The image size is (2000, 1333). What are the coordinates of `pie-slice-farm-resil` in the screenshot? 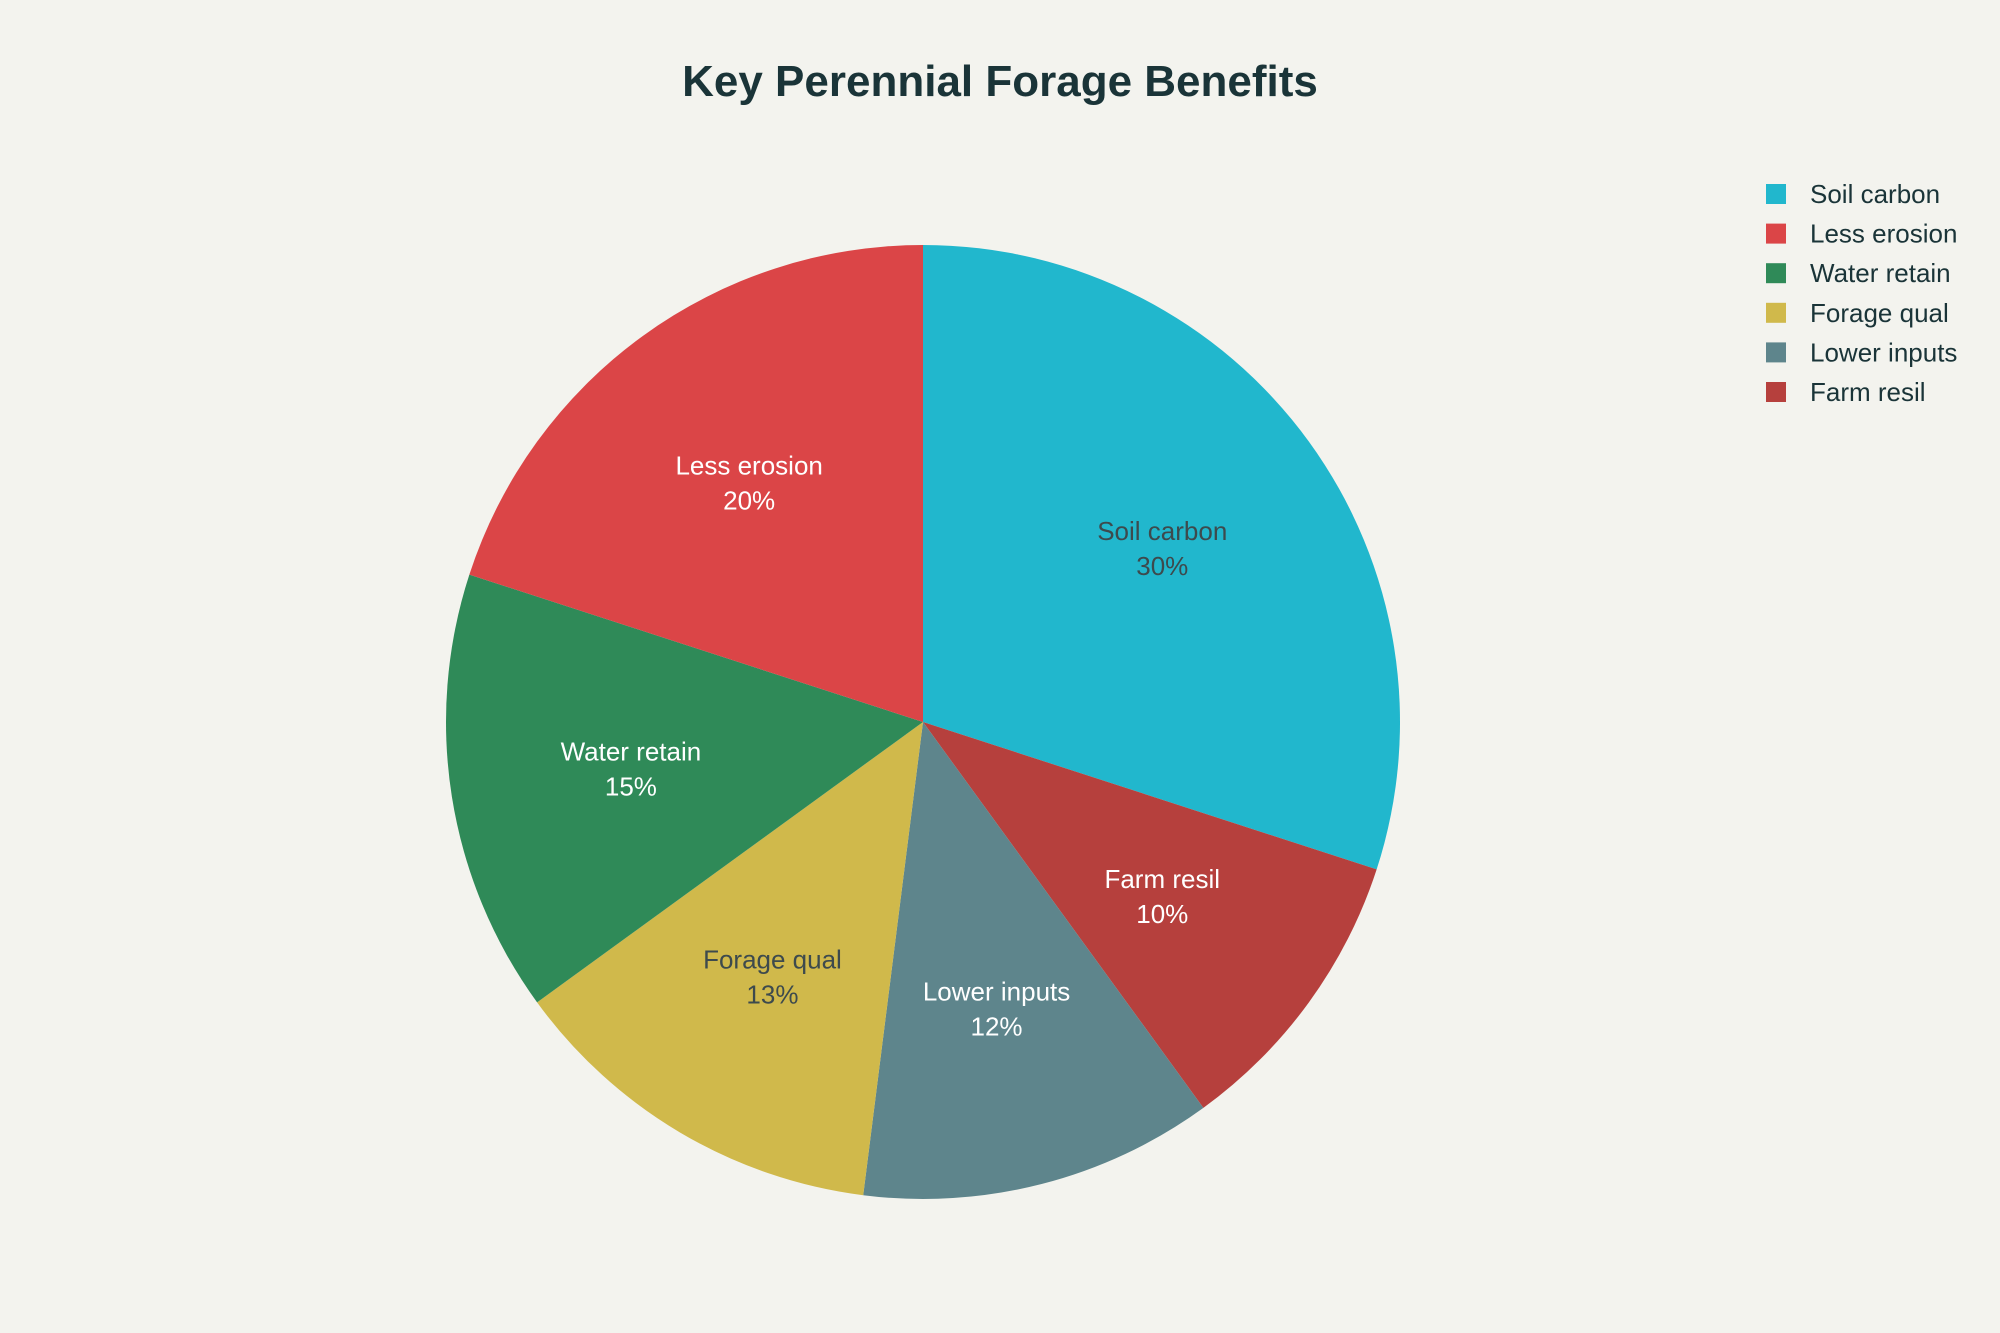 It's located at (1150, 915).